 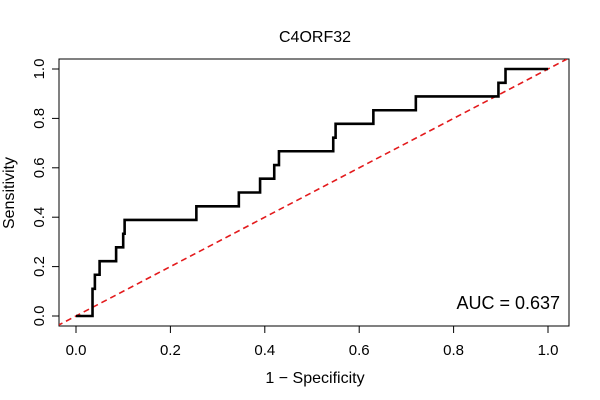 What do you see at coordinates (359, 350) in the screenshot?
I see `x-tick-label: 0.6` at bounding box center [359, 350].